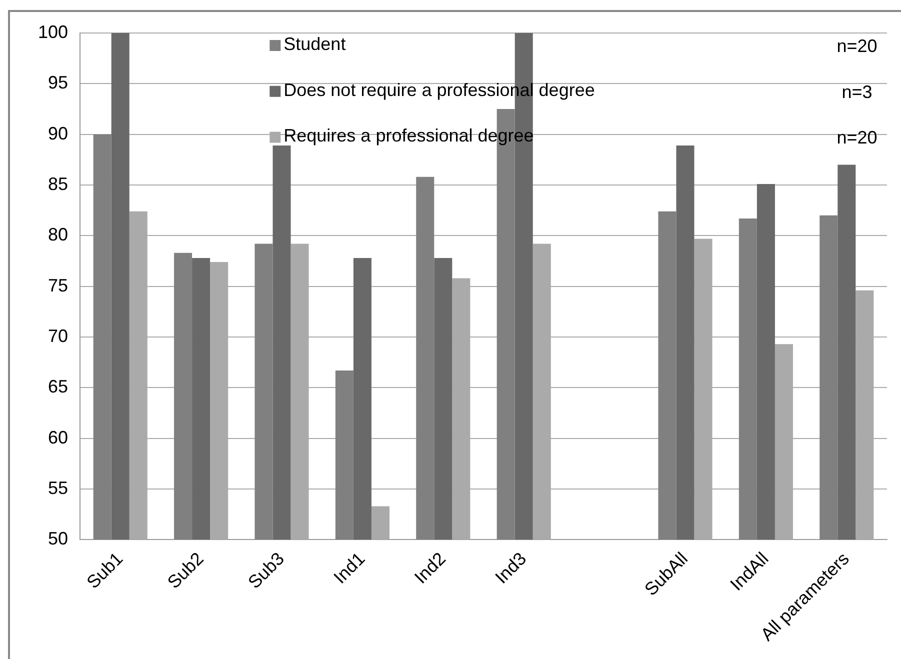 This screenshot has width=901, height=659. I want to click on y-tick-label: 70, so click(58, 336).